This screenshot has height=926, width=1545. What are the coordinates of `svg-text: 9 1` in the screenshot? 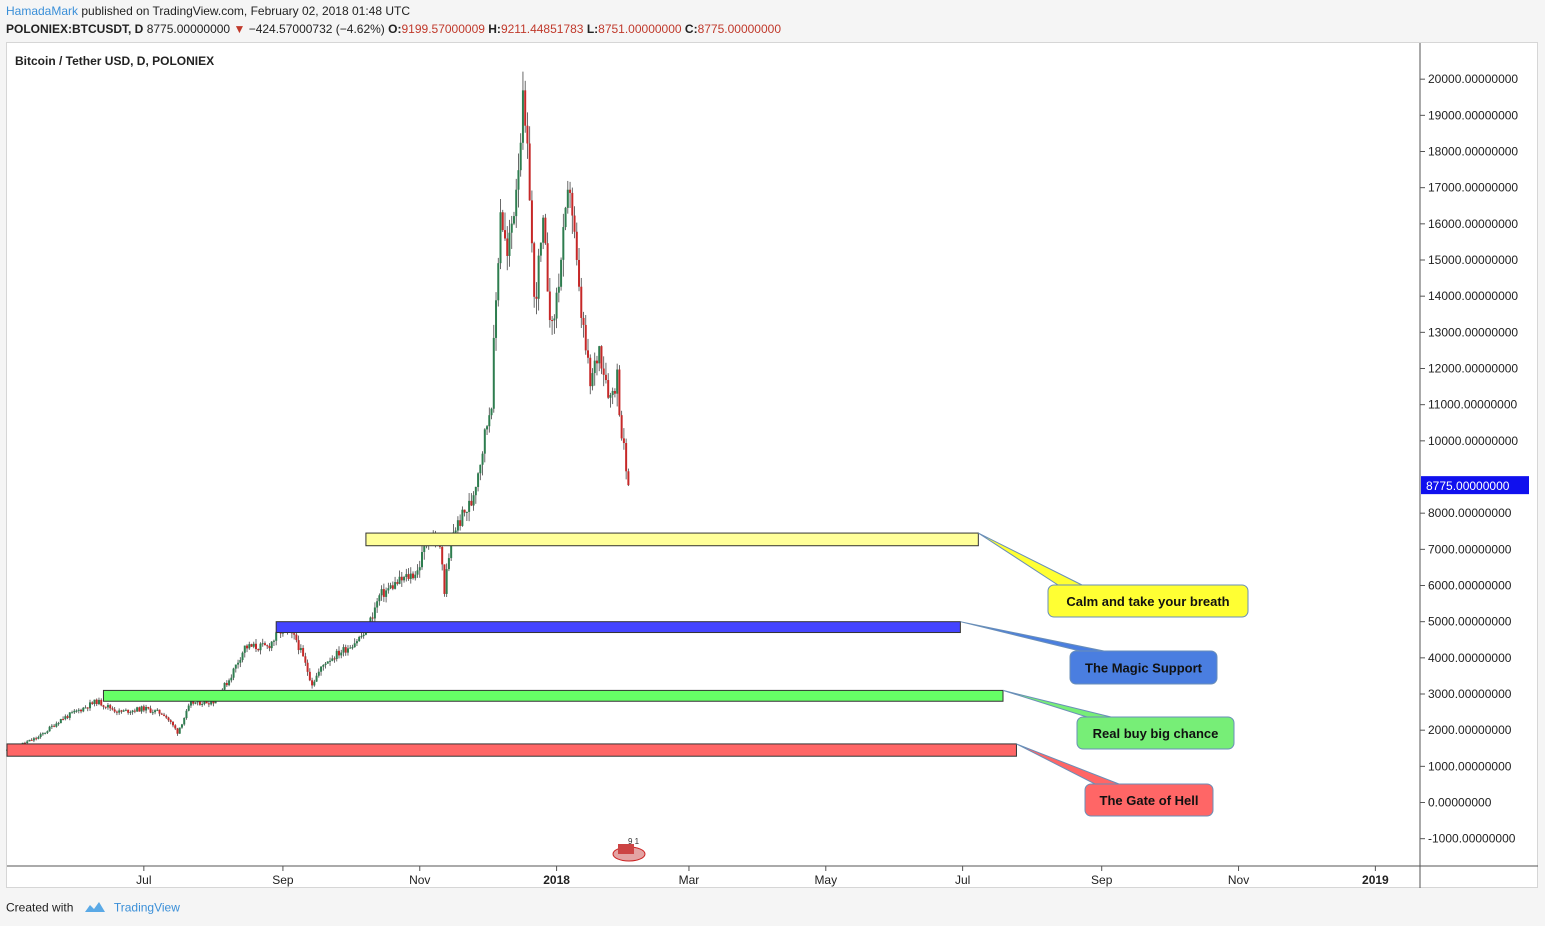 It's located at (634, 841).